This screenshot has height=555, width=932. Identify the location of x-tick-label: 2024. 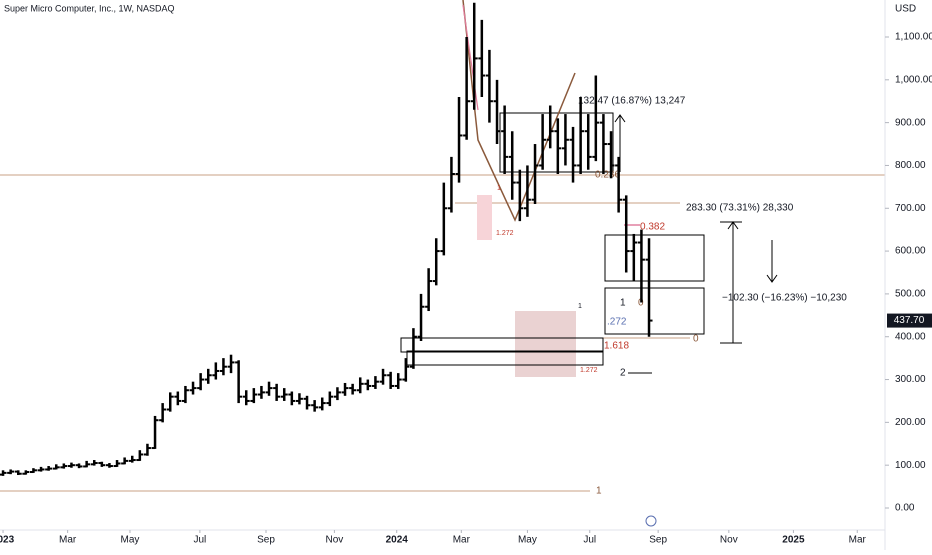
(397, 540).